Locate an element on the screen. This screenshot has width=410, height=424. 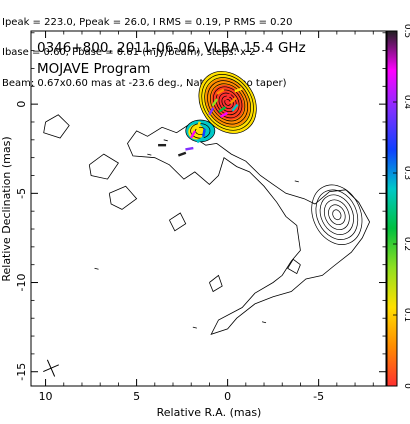
y-tick-label: -15 is located at coordinates (21, 372).